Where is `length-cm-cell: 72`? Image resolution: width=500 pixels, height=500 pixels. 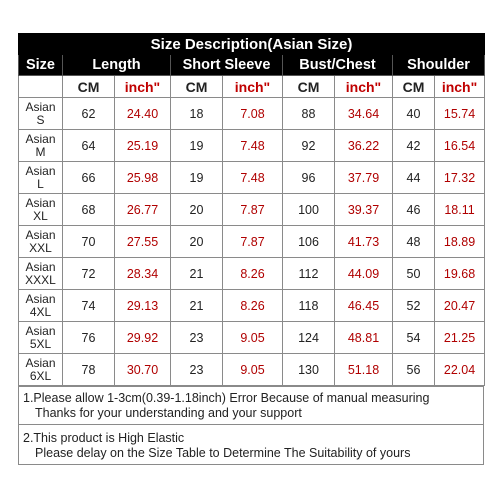 length-cm-cell: 72 is located at coordinates (88, 273).